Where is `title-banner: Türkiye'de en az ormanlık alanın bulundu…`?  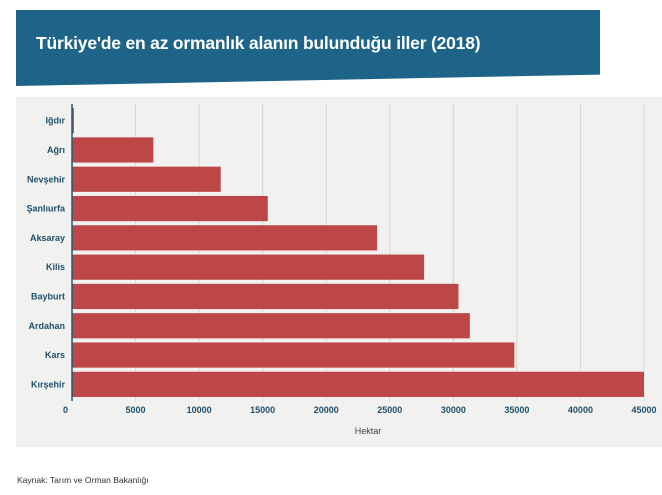 title-banner: Türkiye'de en az ormanlık alanın bulundu… is located at coordinates (308, 48).